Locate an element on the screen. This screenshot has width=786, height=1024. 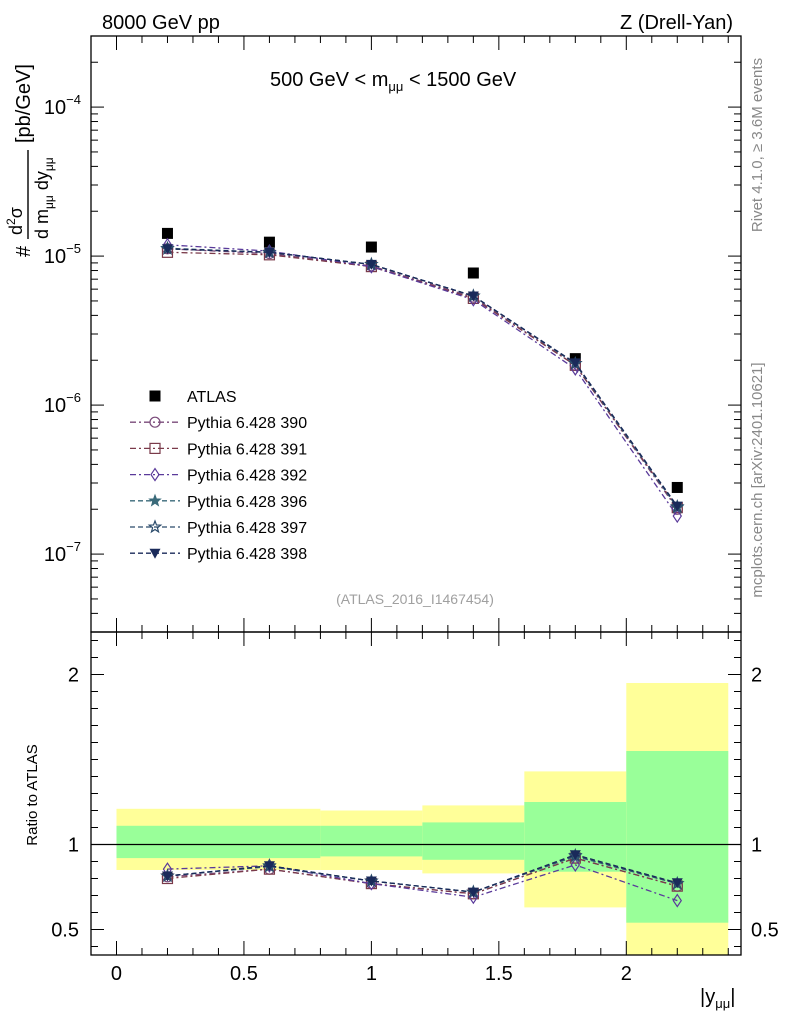
y-axis-label-main: # d2σ d mμμ dyμμ [pb/GeV] is located at coordinates (30, 160).